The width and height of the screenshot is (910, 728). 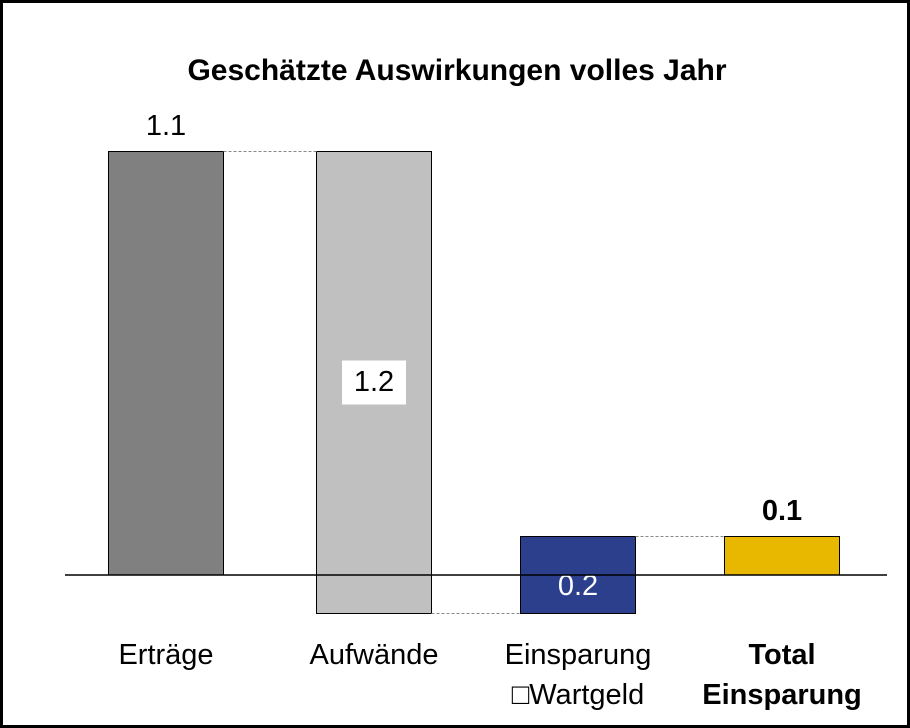 What do you see at coordinates (578, 675) in the screenshot?
I see `x-tick-label: Einsparung □Wartgeld` at bounding box center [578, 675].